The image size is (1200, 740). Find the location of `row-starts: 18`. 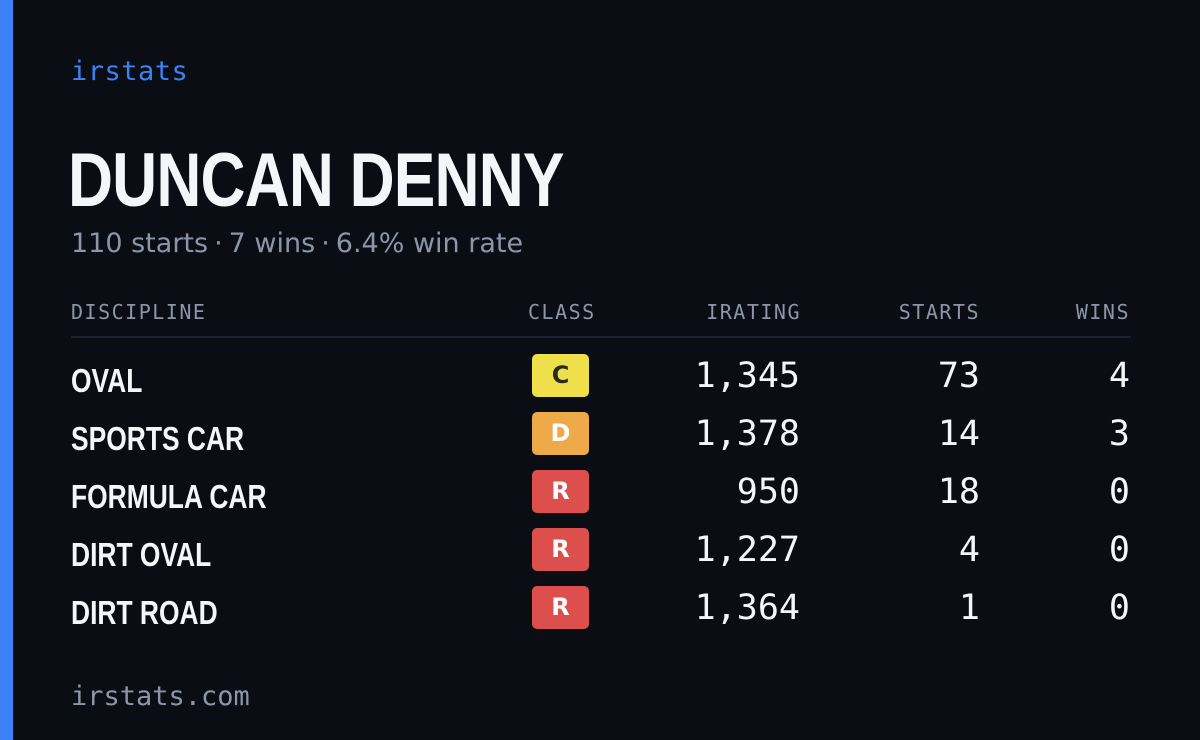

row-starts: 18 is located at coordinates (958, 492).